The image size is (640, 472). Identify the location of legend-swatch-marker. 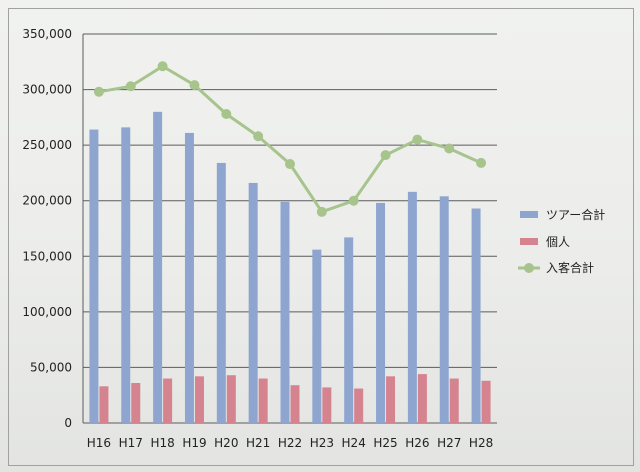
(529, 268).